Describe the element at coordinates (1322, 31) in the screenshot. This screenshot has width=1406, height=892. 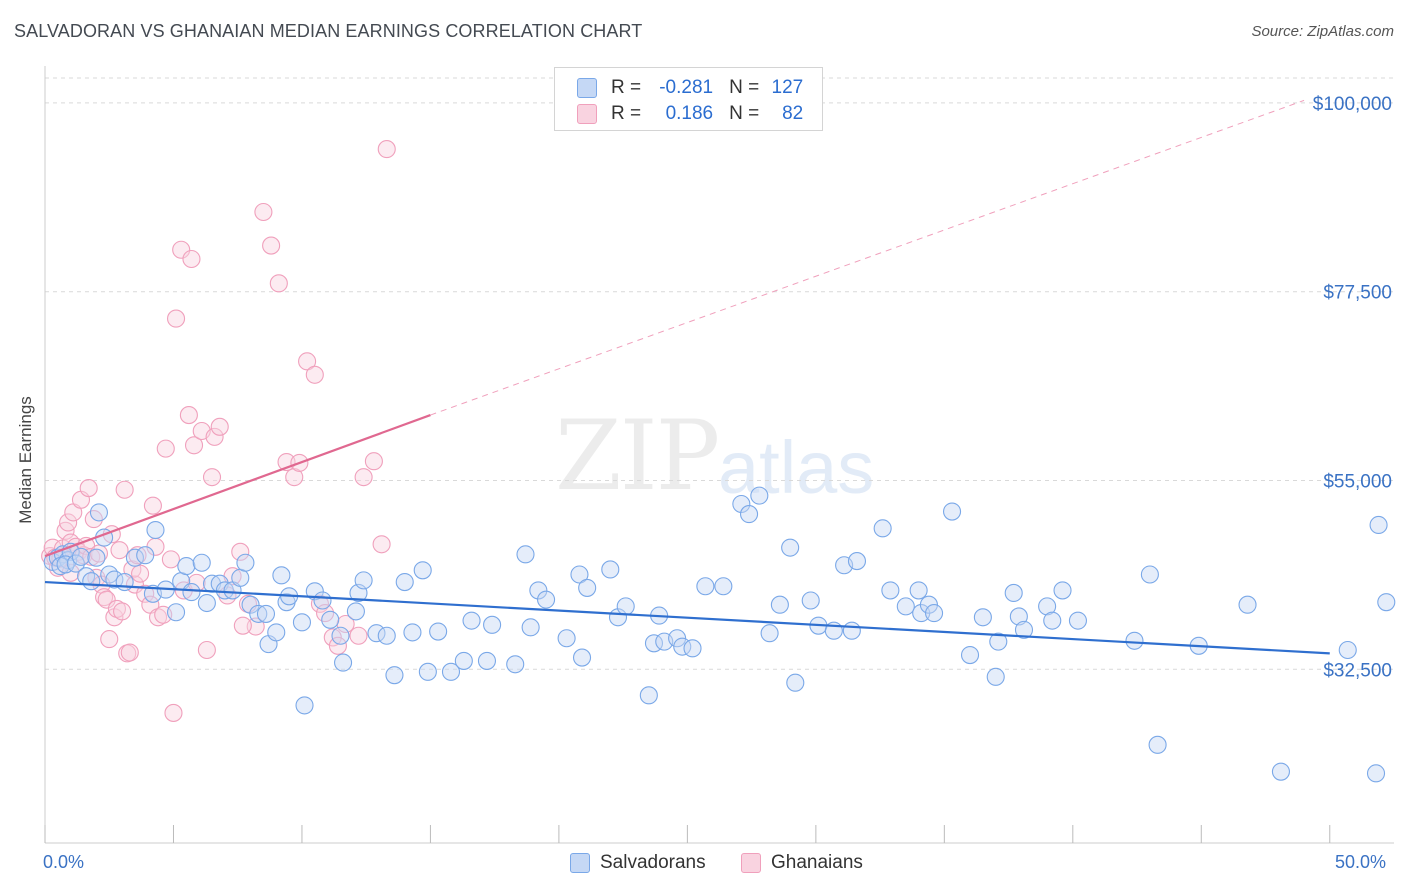
I see `source-note: Source: ZipAtlas.com` at that location.